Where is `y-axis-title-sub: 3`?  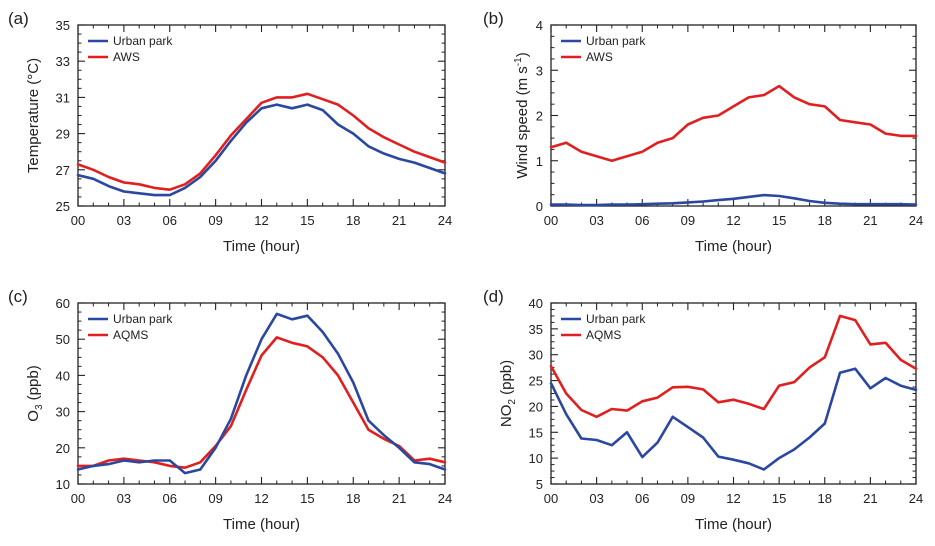
y-axis-title-sub: 3 is located at coordinates (39, 407).